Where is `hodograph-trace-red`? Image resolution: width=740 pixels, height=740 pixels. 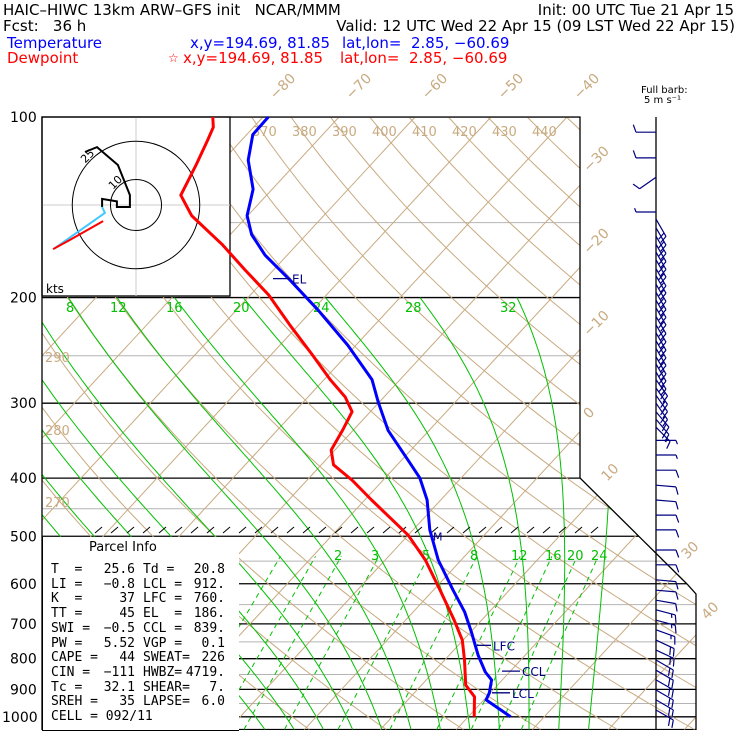
hodograph-trace-red is located at coordinates (78, 235).